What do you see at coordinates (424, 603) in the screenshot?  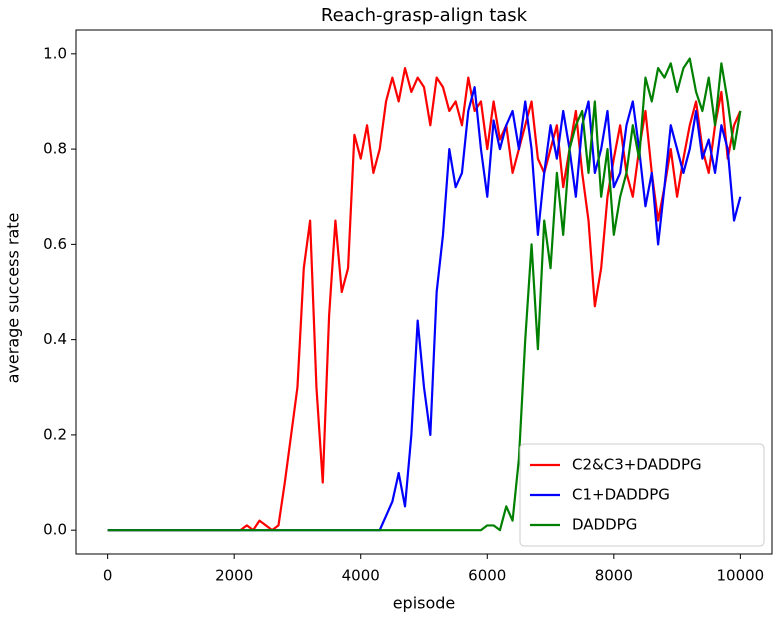 I see `x-axis-label: episode` at bounding box center [424, 603].